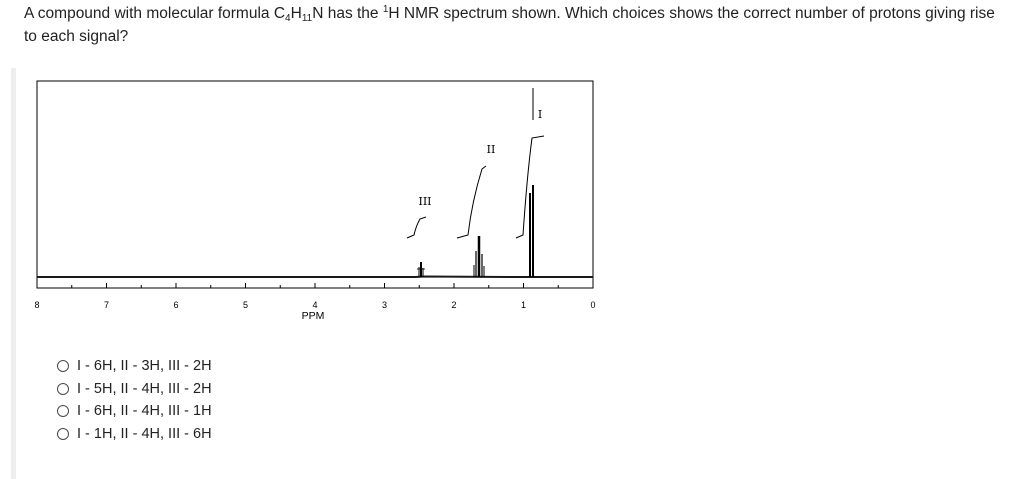 Image resolution: width=1024 pixels, height=479 pixels. What do you see at coordinates (144, 388) in the screenshot?
I see `option-label: I - 5H, II - 4H, III - 2H` at bounding box center [144, 388].